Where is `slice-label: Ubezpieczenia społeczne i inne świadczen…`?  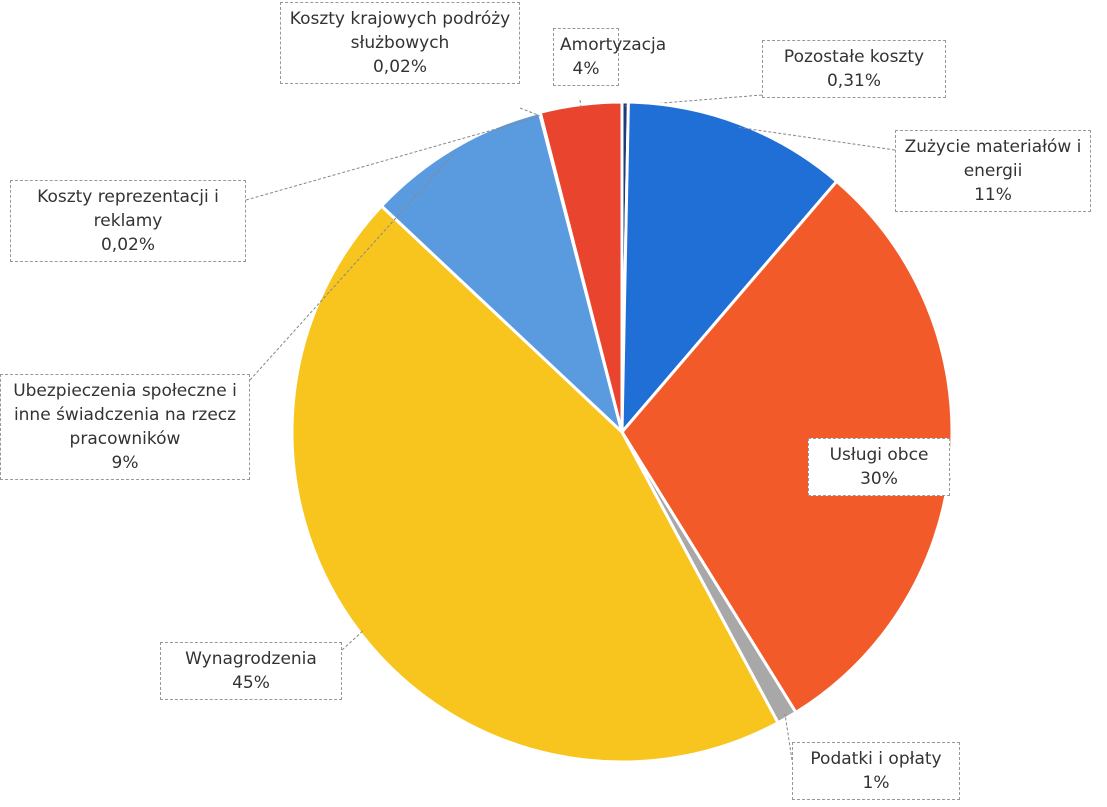
slice-label: Ubezpieczenia społeczne i inne świadczen… is located at coordinates (125, 427).